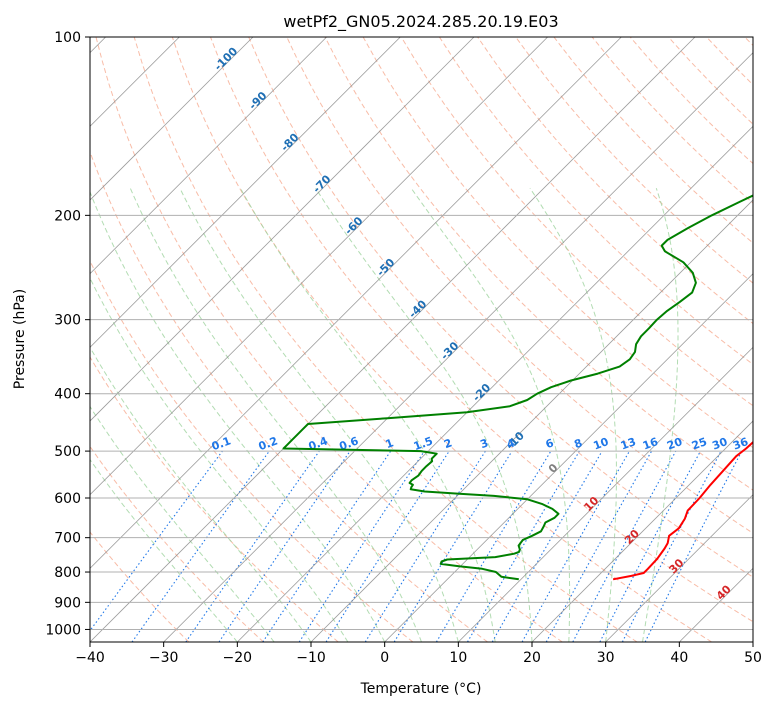 The height and width of the screenshot is (708, 775). Describe the element at coordinates (67, 216) in the screenshot. I see `y-tick-label: 200` at that location.